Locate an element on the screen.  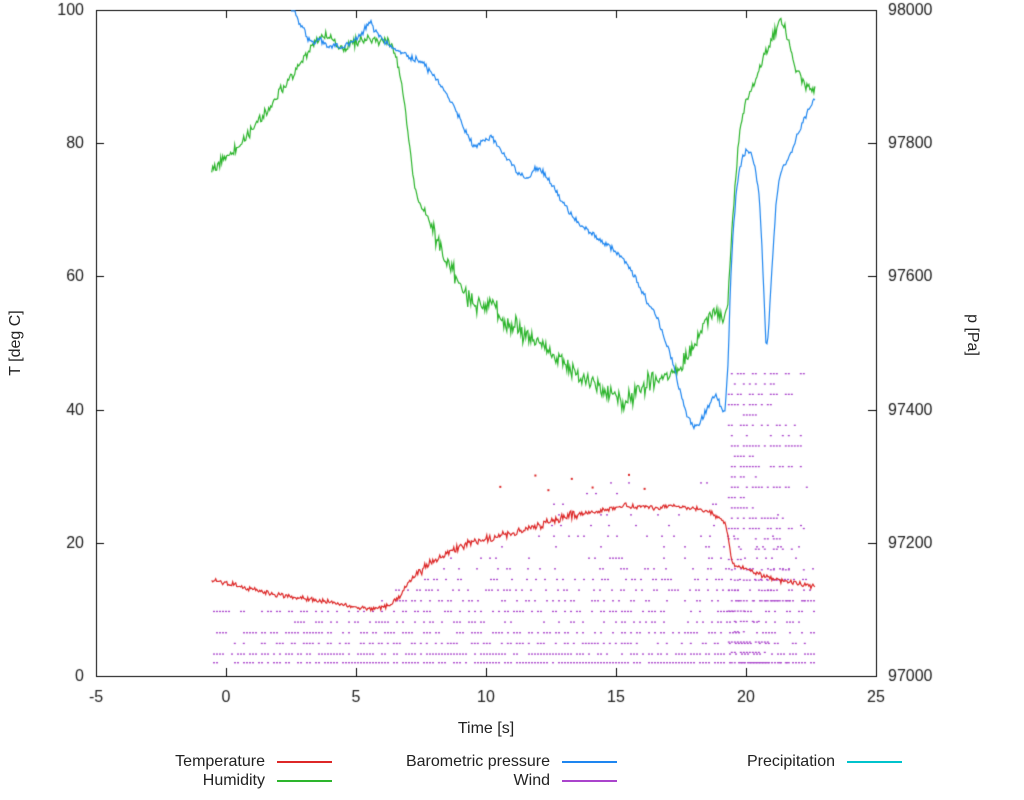
legend-label-precipitation: Precipitation is located at coordinates (790, 761).